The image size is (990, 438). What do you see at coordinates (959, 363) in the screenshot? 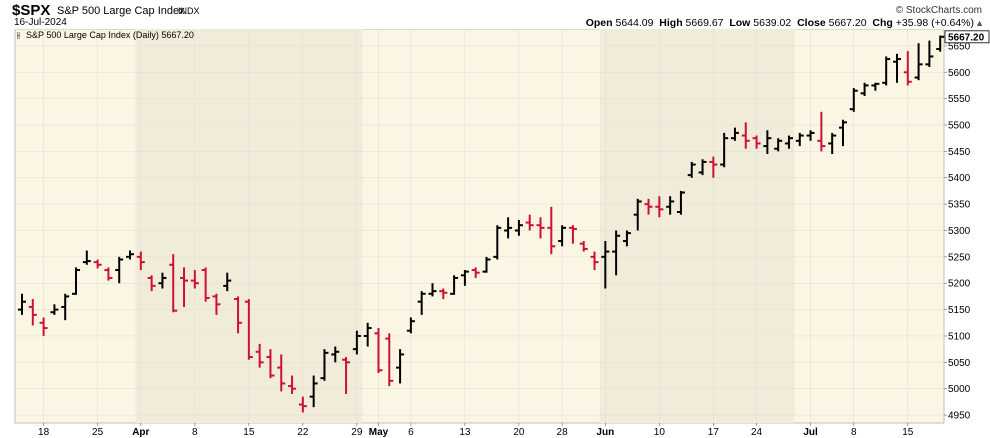
I see `y-tick-label: 5050` at bounding box center [959, 363].